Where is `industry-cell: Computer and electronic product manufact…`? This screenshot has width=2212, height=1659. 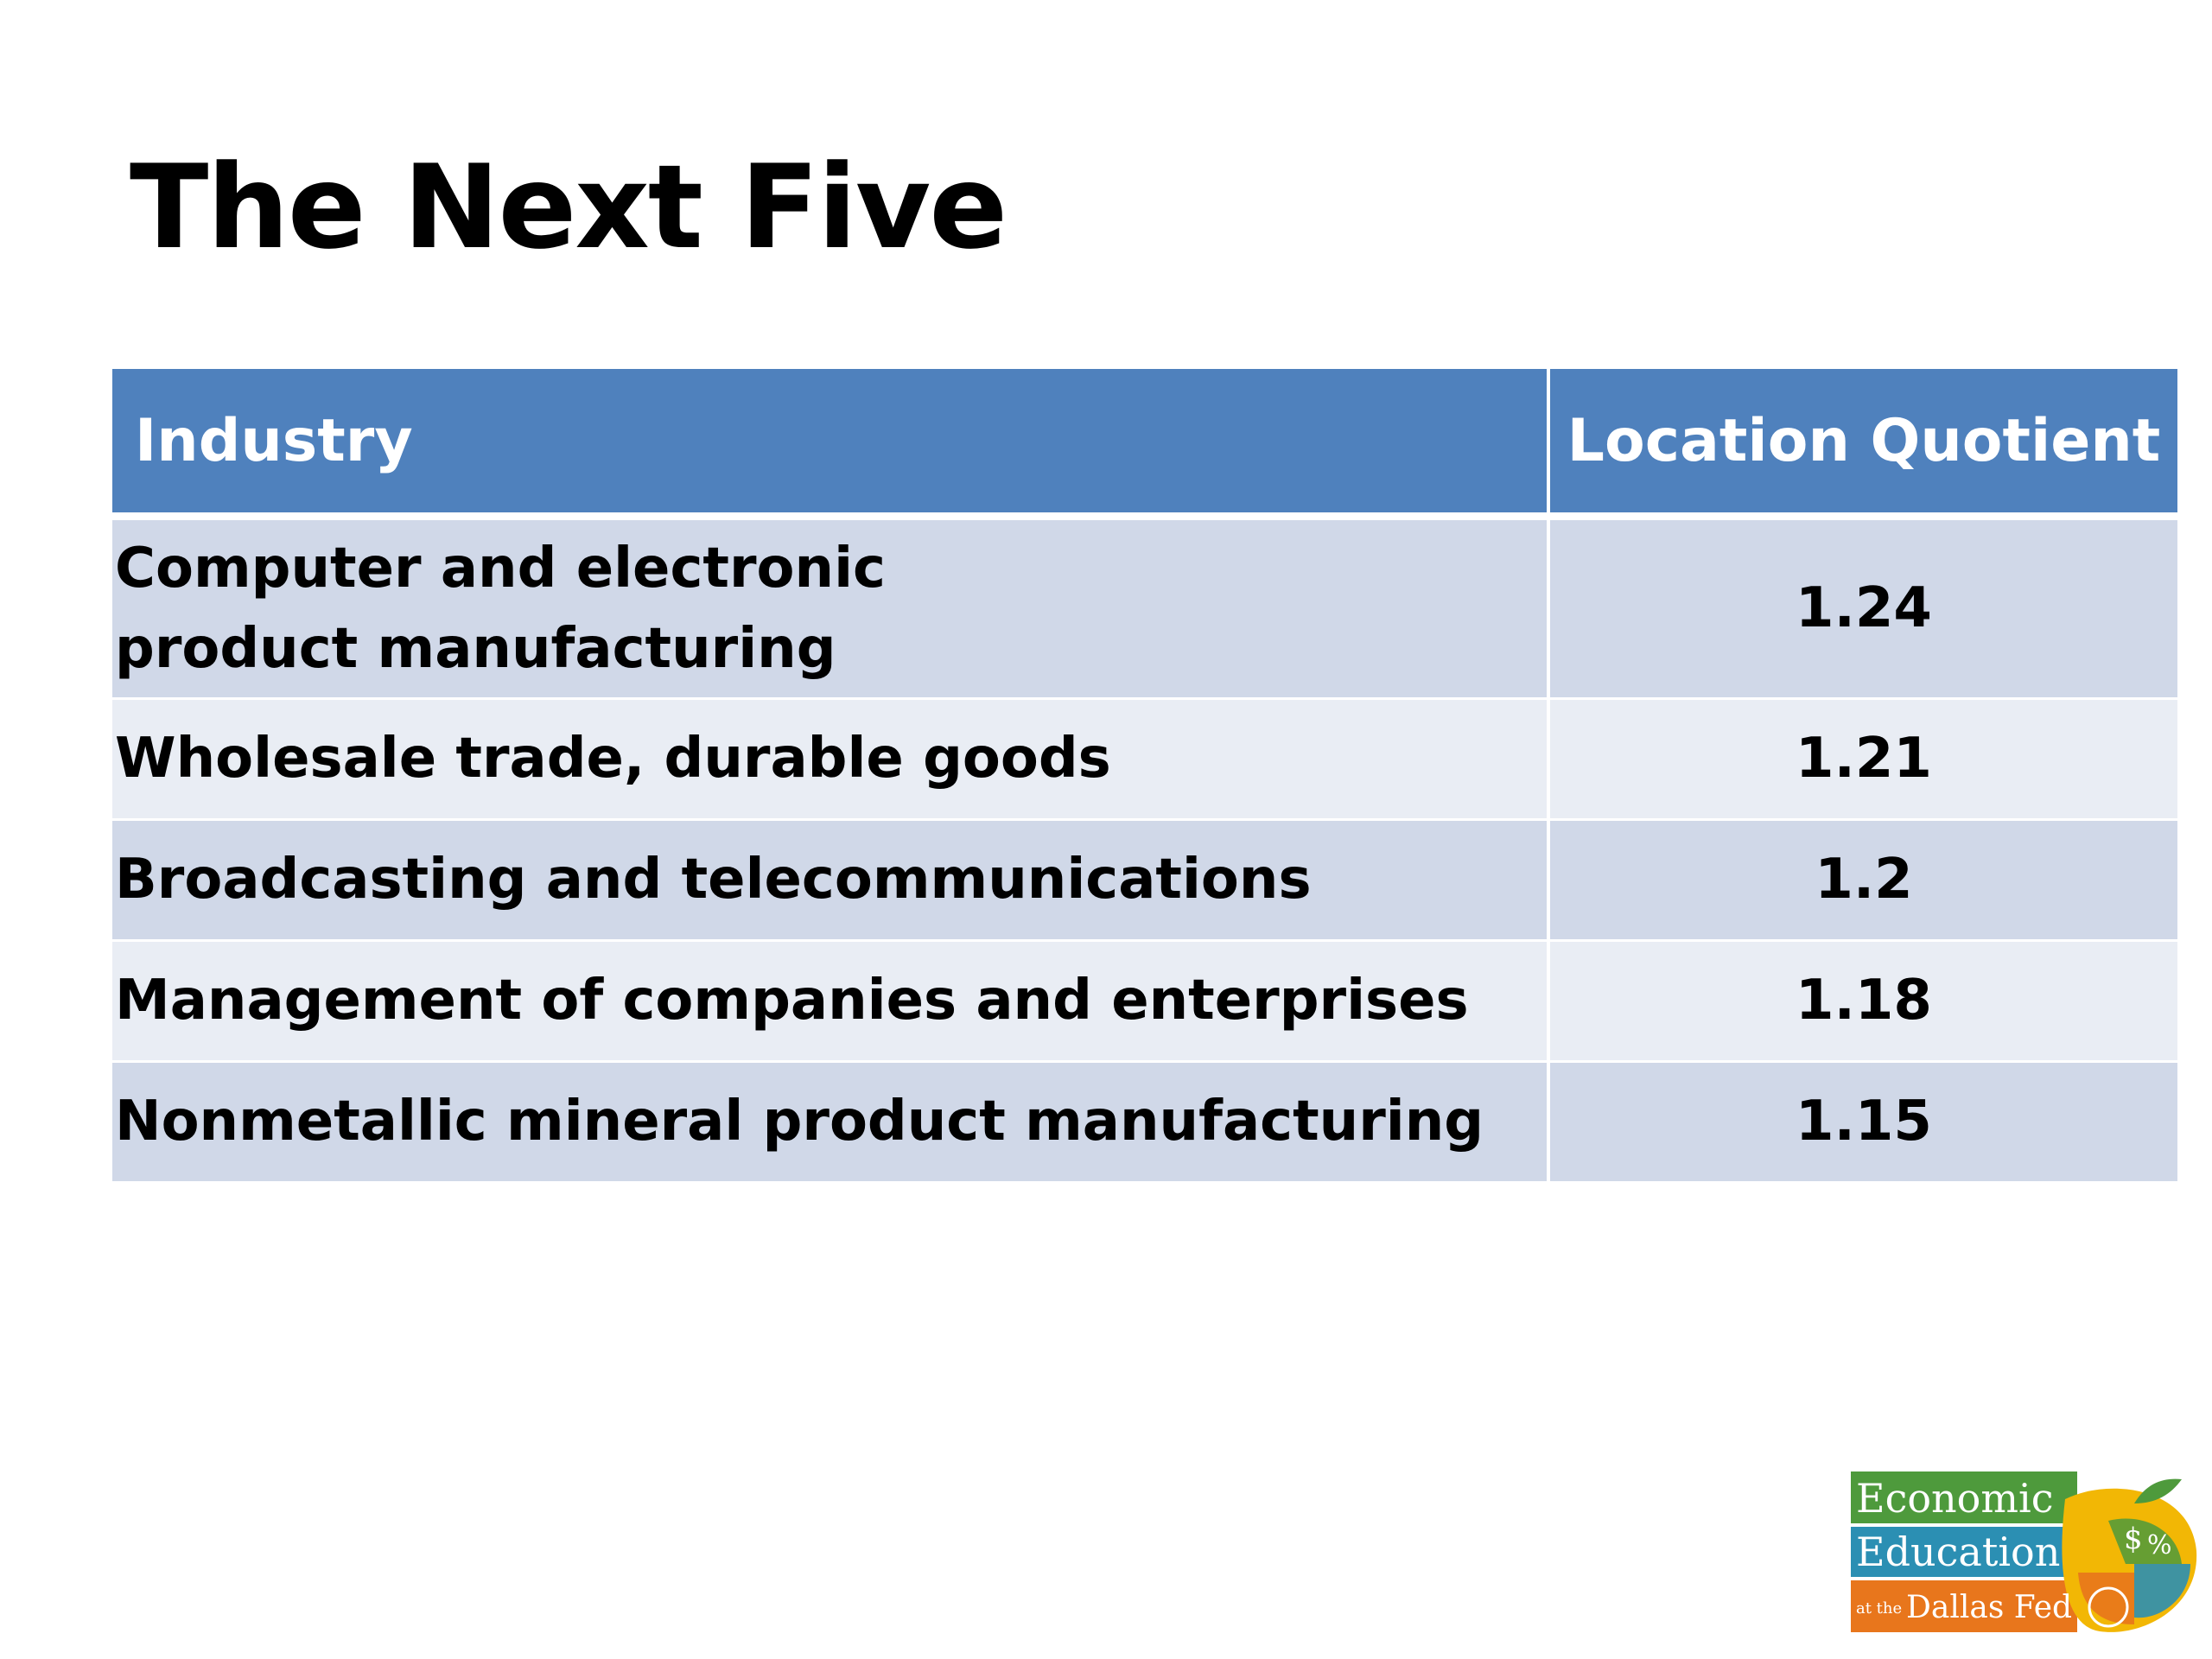 industry-cell: Computer and electronic product manufact… is located at coordinates (829, 607).